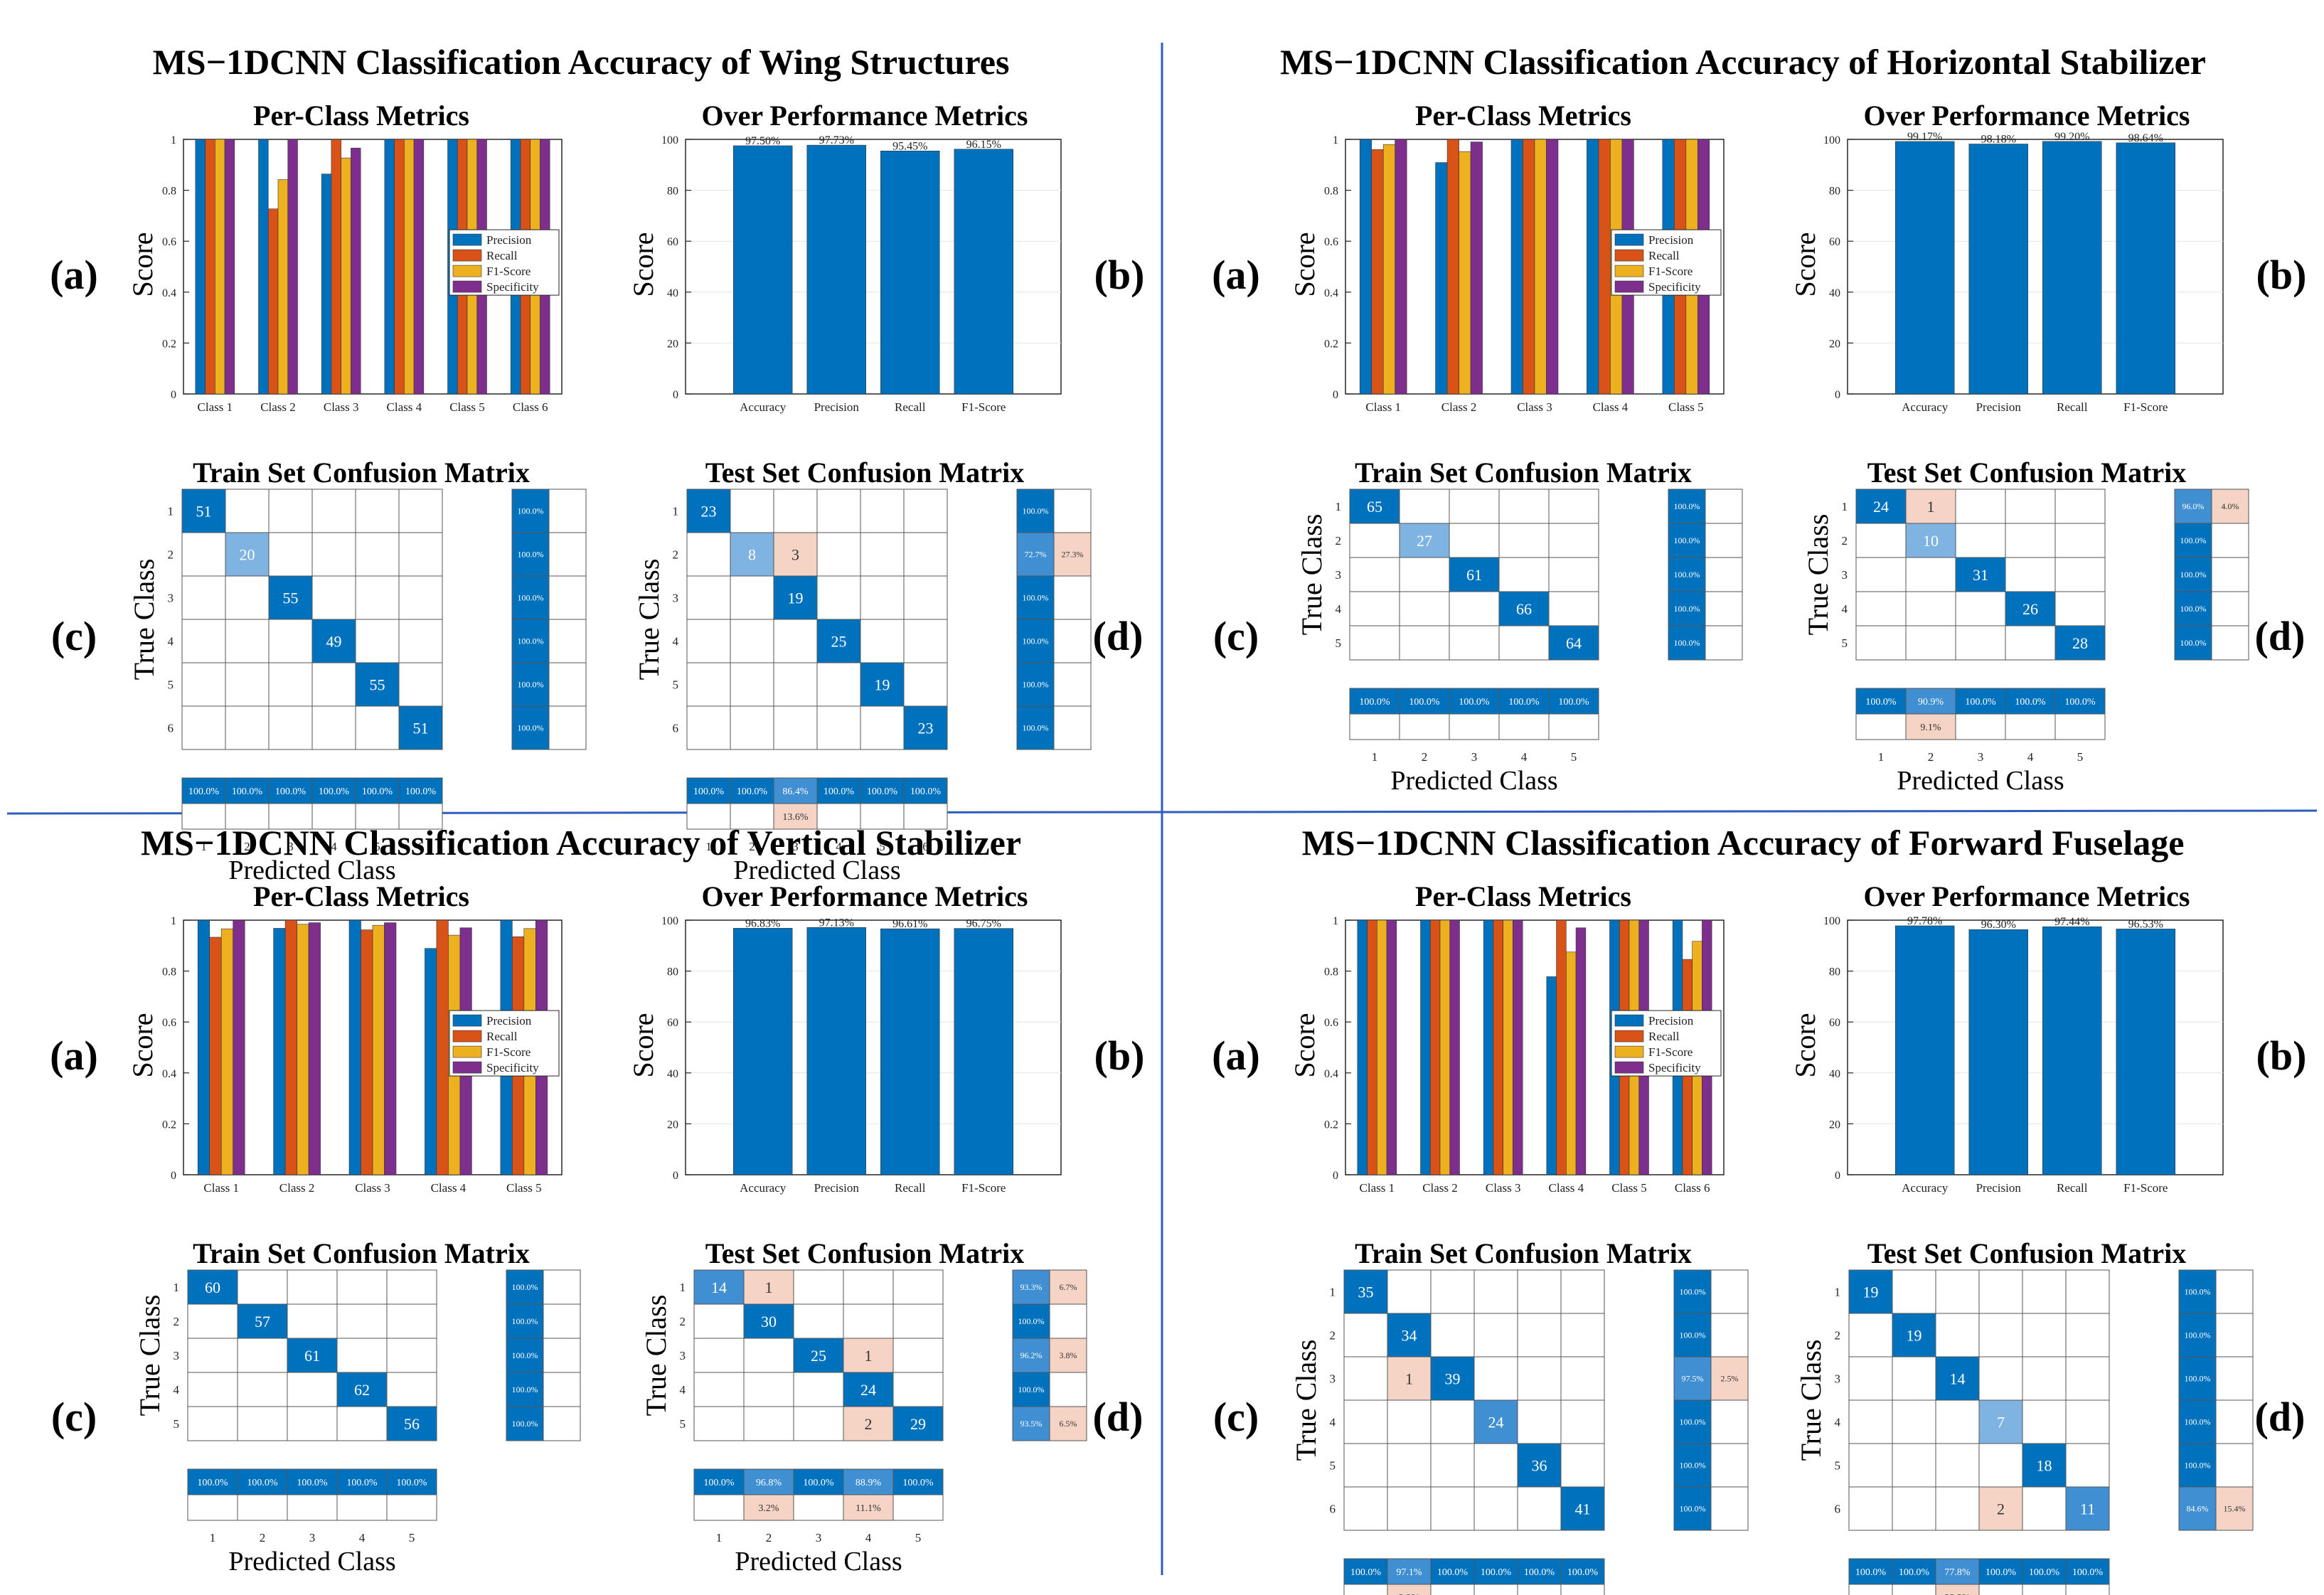  What do you see at coordinates (883, 685) in the screenshot?
I see `cm-cell-value: 19` at bounding box center [883, 685].